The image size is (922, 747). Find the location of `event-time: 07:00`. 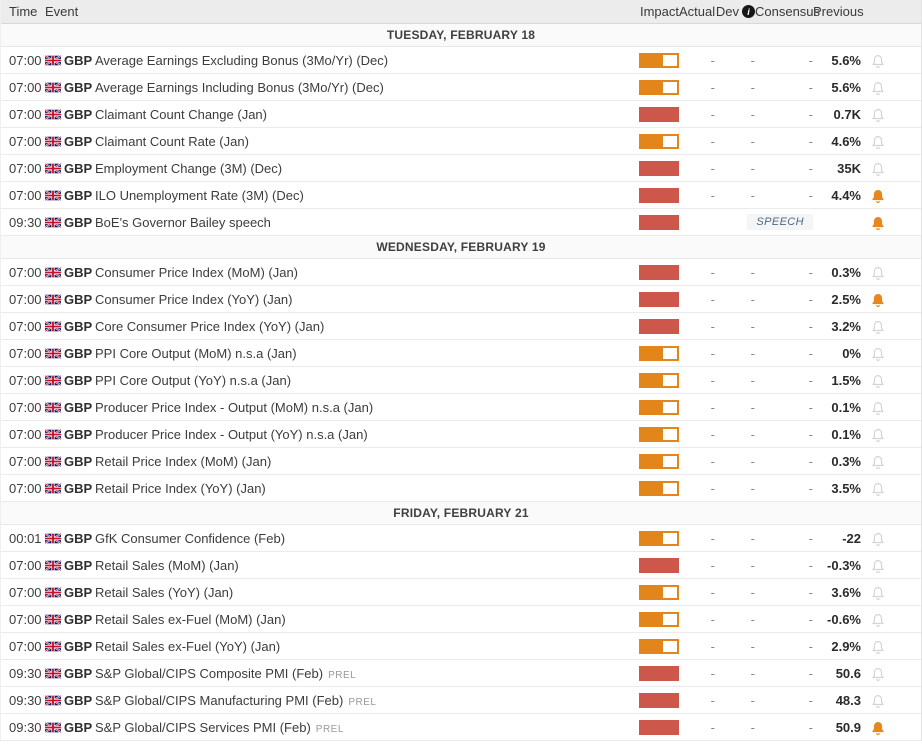

event-time: 07:00 is located at coordinates (25, 353).